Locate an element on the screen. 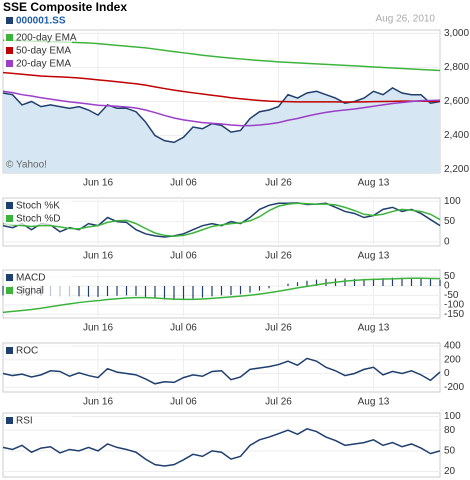  date: Aug 26, 2010 is located at coordinates (406, 19).